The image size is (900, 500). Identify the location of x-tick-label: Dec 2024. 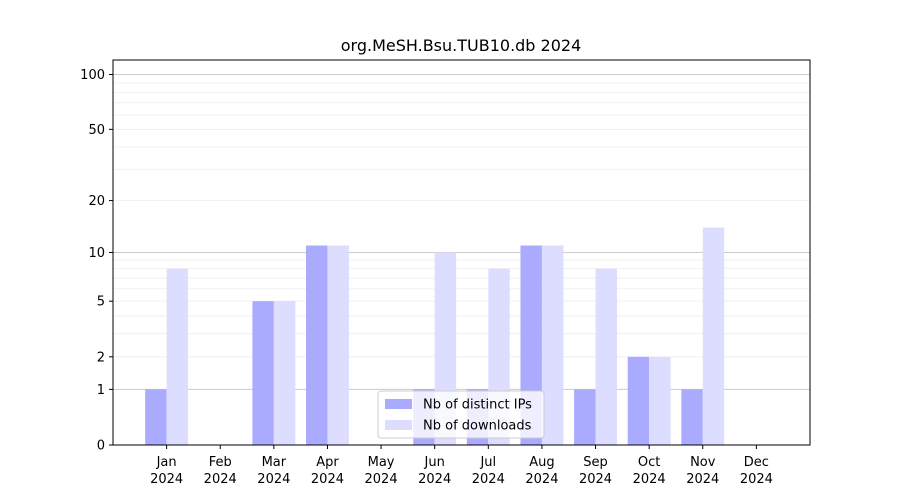
(756, 471).